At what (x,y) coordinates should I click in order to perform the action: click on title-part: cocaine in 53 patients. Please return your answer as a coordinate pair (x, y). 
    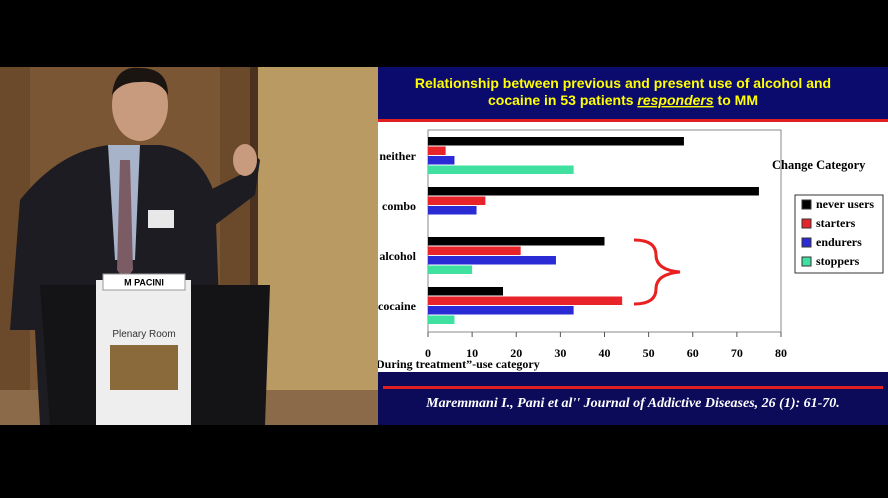
    Looking at the image, I should click on (561, 100).